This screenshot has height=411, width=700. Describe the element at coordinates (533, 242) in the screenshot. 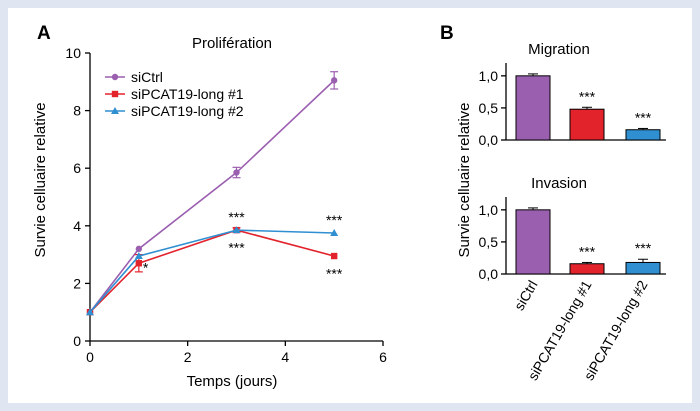

I see `invasion-bar-sictrl` at that location.